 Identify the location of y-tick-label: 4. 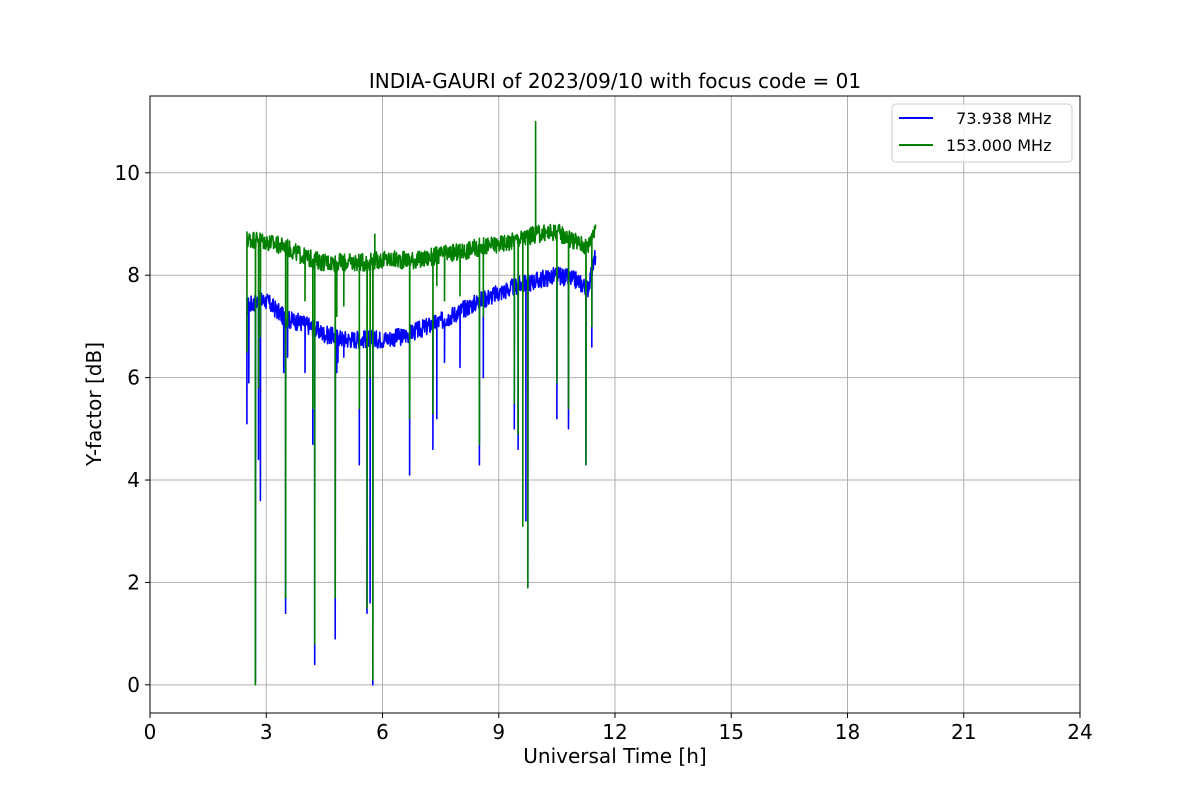
(133, 480).